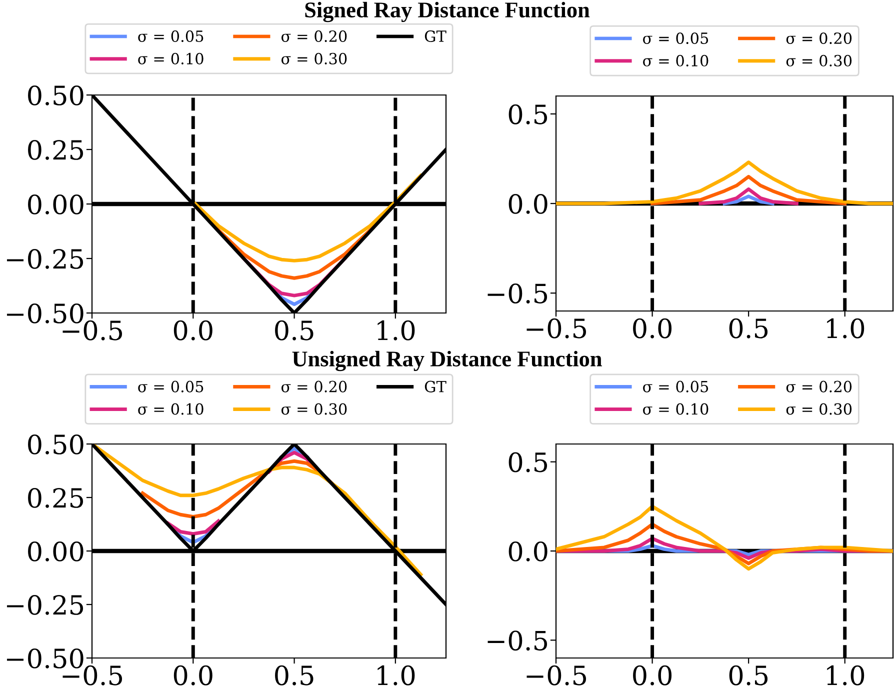 This screenshot has width=894, height=694. What do you see at coordinates (447, 12) in the screenshot?
I see `chart-title: Signed Ray Distance Function` at bounding box center [447, 12].